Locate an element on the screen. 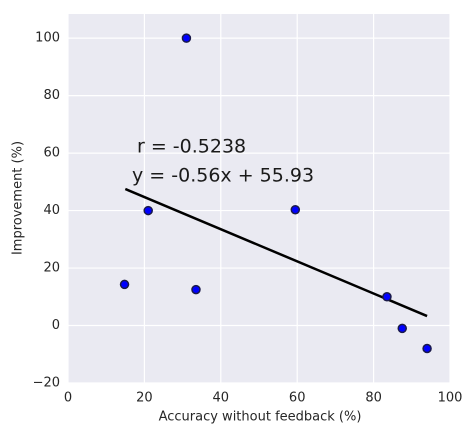 This screenshot has height=435, width=474. y-tick-label: 80 is located at coordinates (51, 95).